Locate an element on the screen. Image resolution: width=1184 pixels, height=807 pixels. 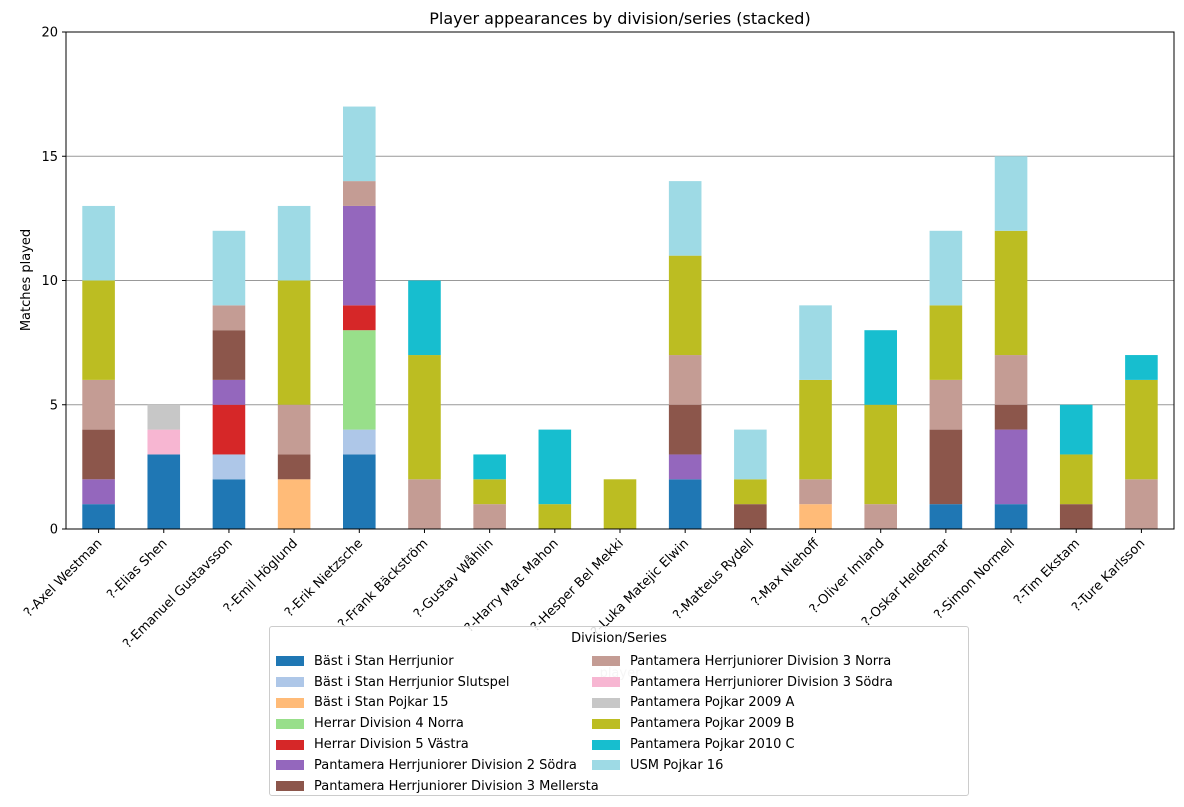
legend-item: Pantamera Herrjuniorer Division 3 Södra is located at coordinates (742, 682).